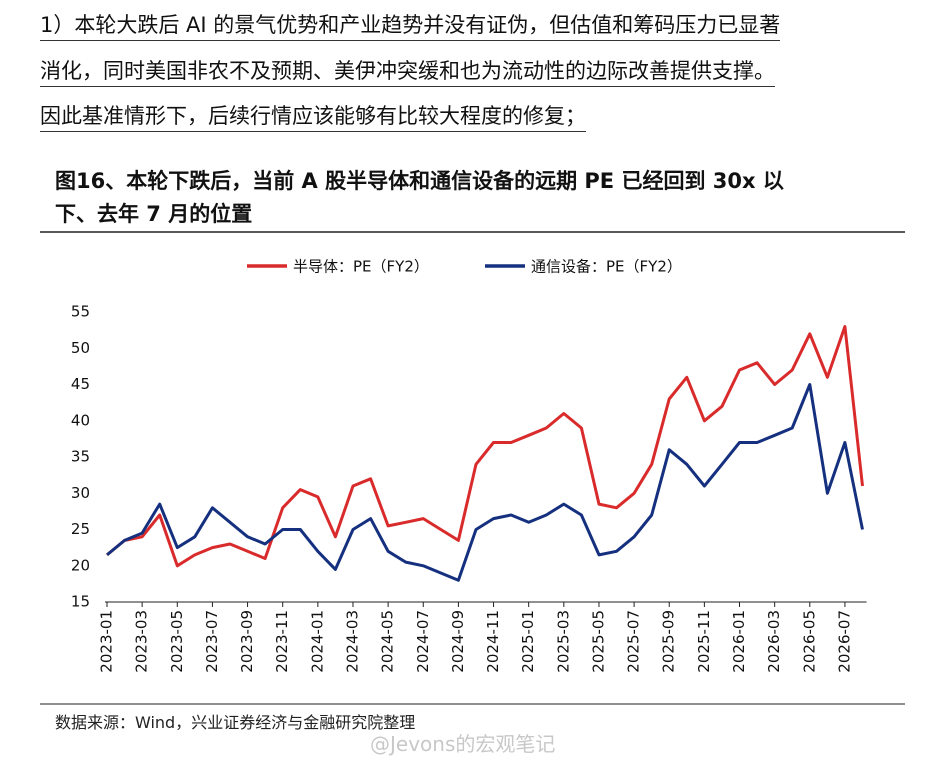 This screenshot has width=941, height=761. What do you see at coordinates (80, 457) in the screenshot?
I see `y-tick-label: 35` at bounding box center [80, 457].